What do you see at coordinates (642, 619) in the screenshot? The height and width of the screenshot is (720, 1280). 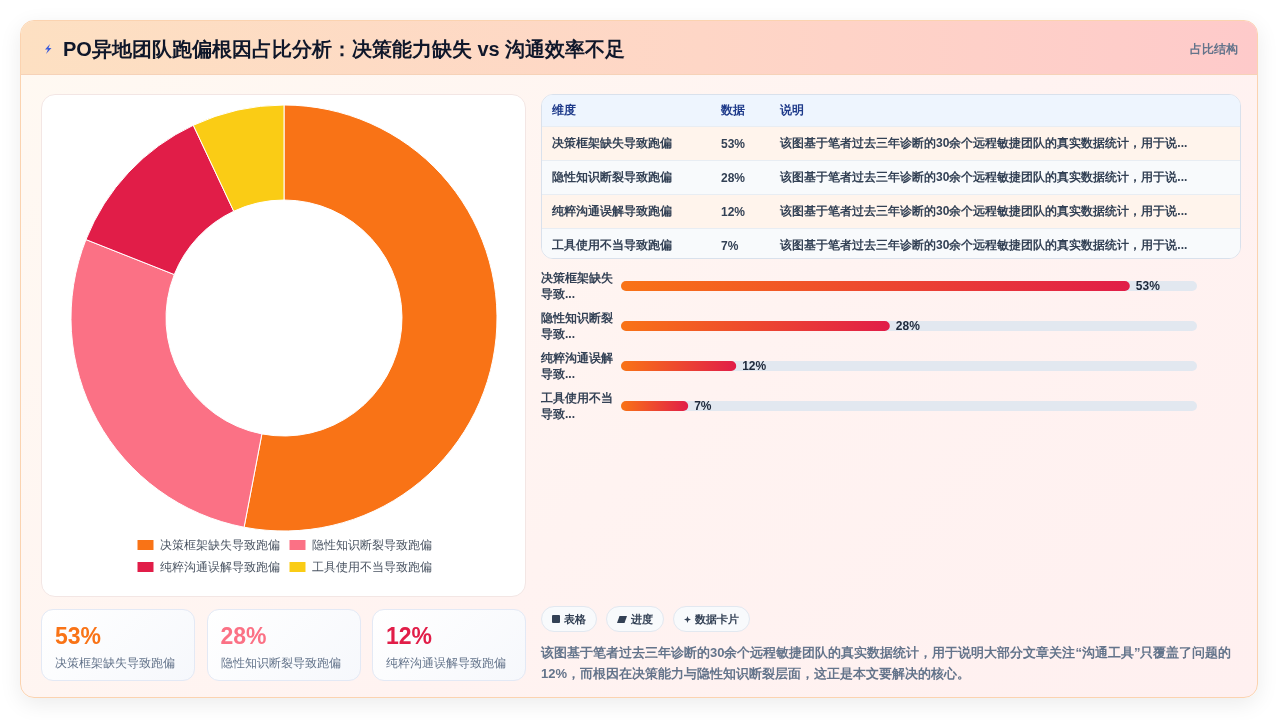 I see `category-label: 进度` at bounding box center [642, 619].